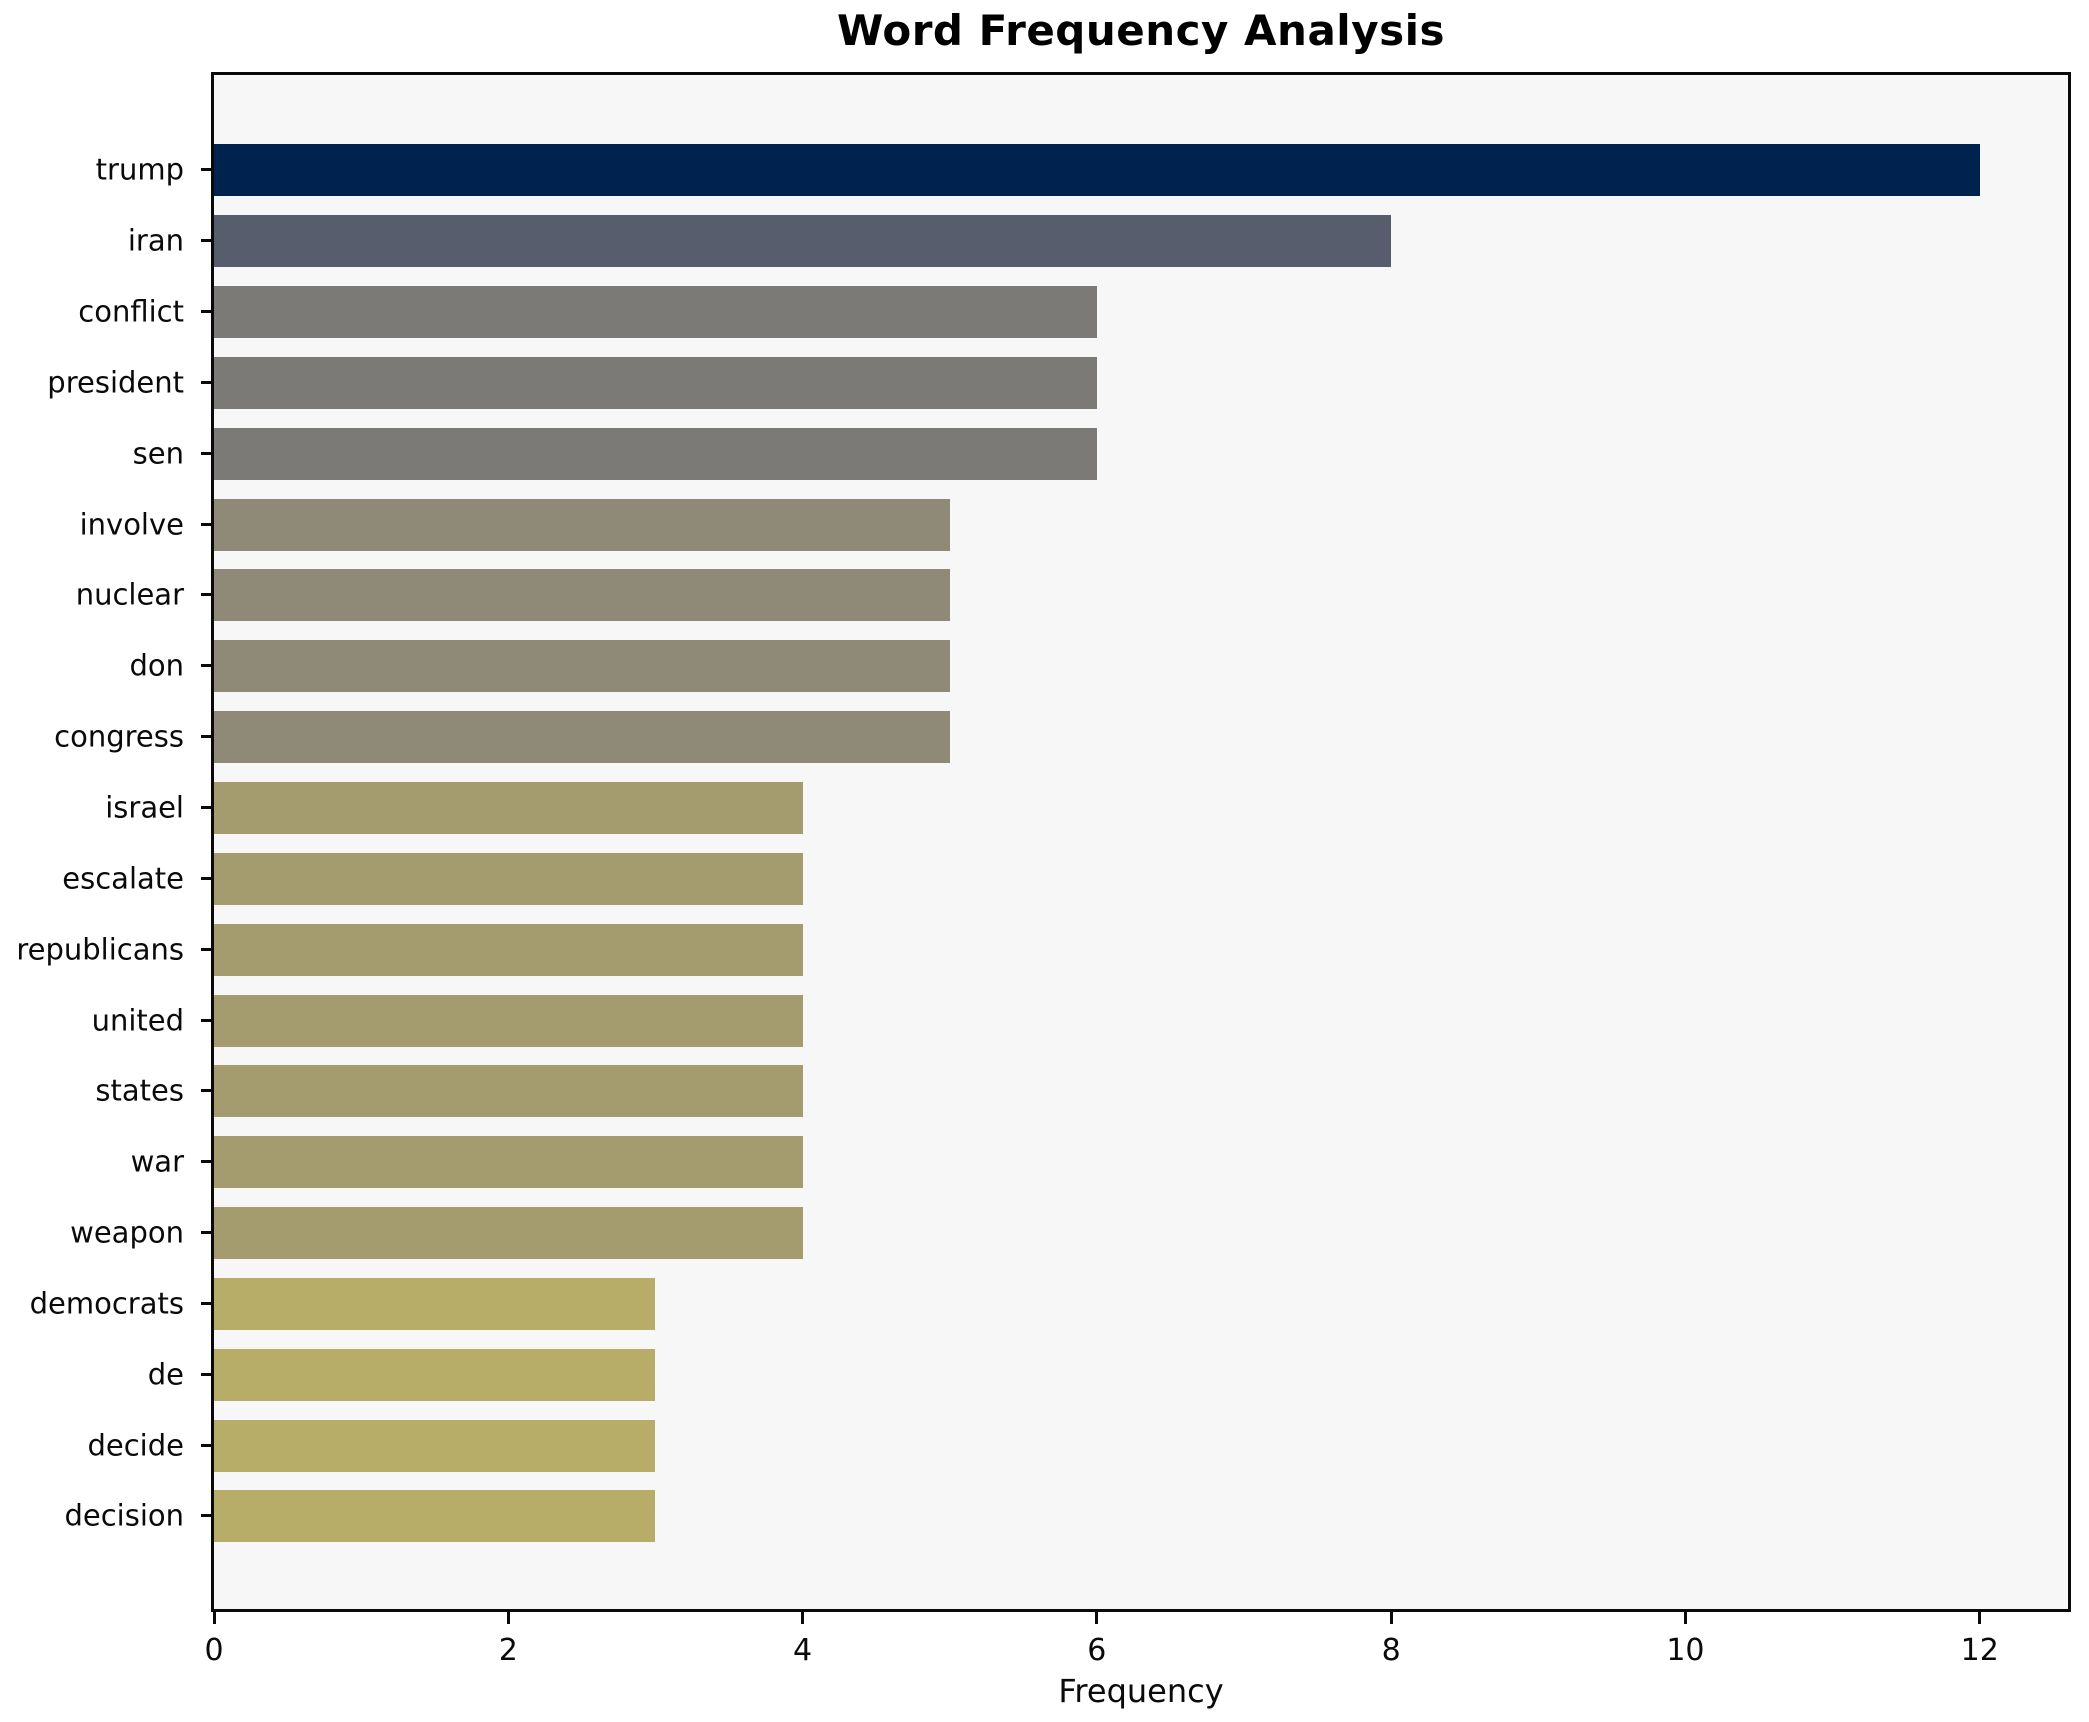  I want to click on bar-row-conflict: conflict, so click(1073, 312).